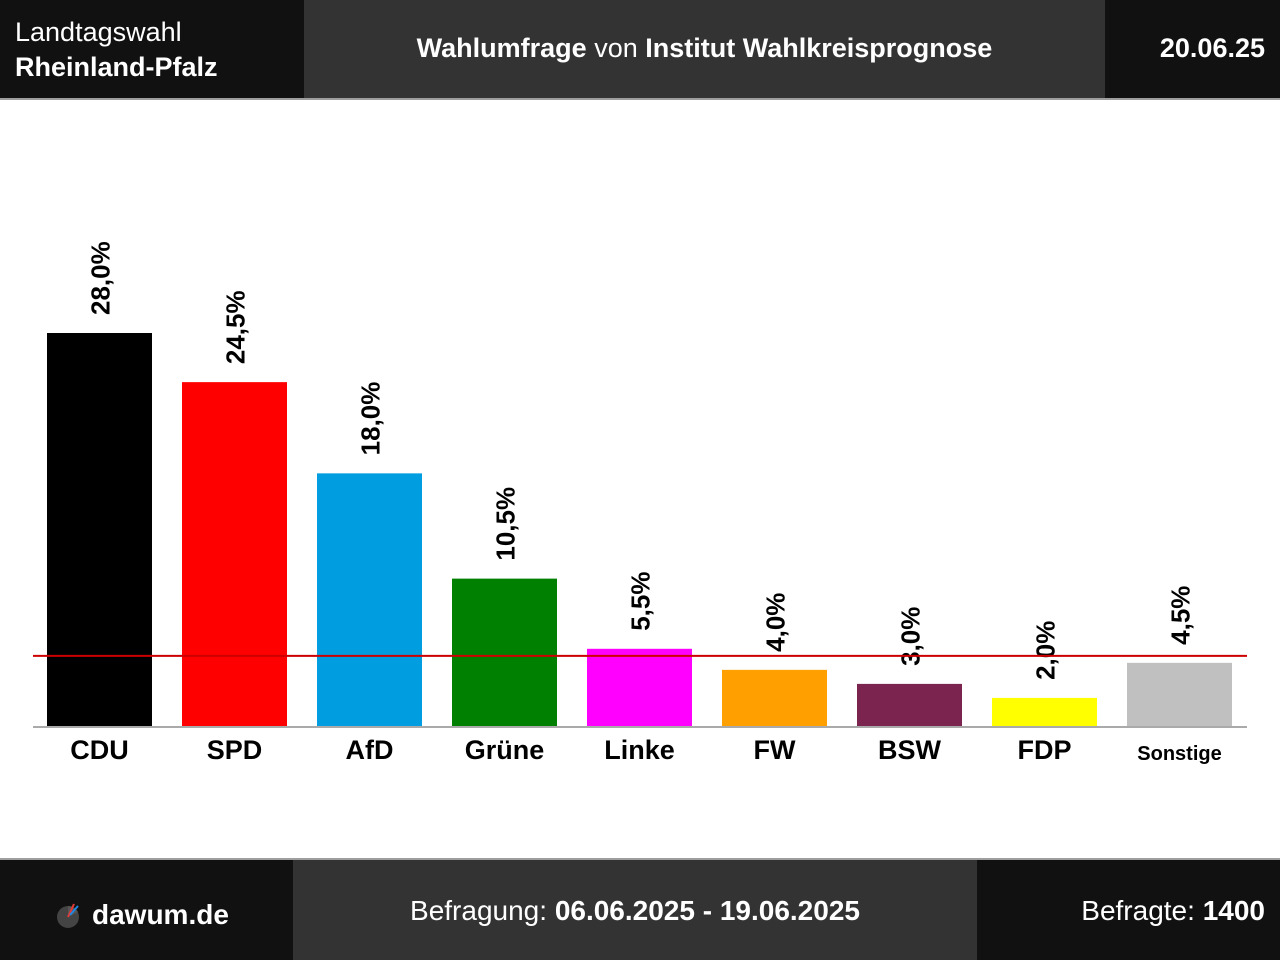 Image resolution: width=1280 pixels, height=960 pixels. Describe the element at coordinates (234, 554) in the screenshot. I see `bar-spd` at that location.